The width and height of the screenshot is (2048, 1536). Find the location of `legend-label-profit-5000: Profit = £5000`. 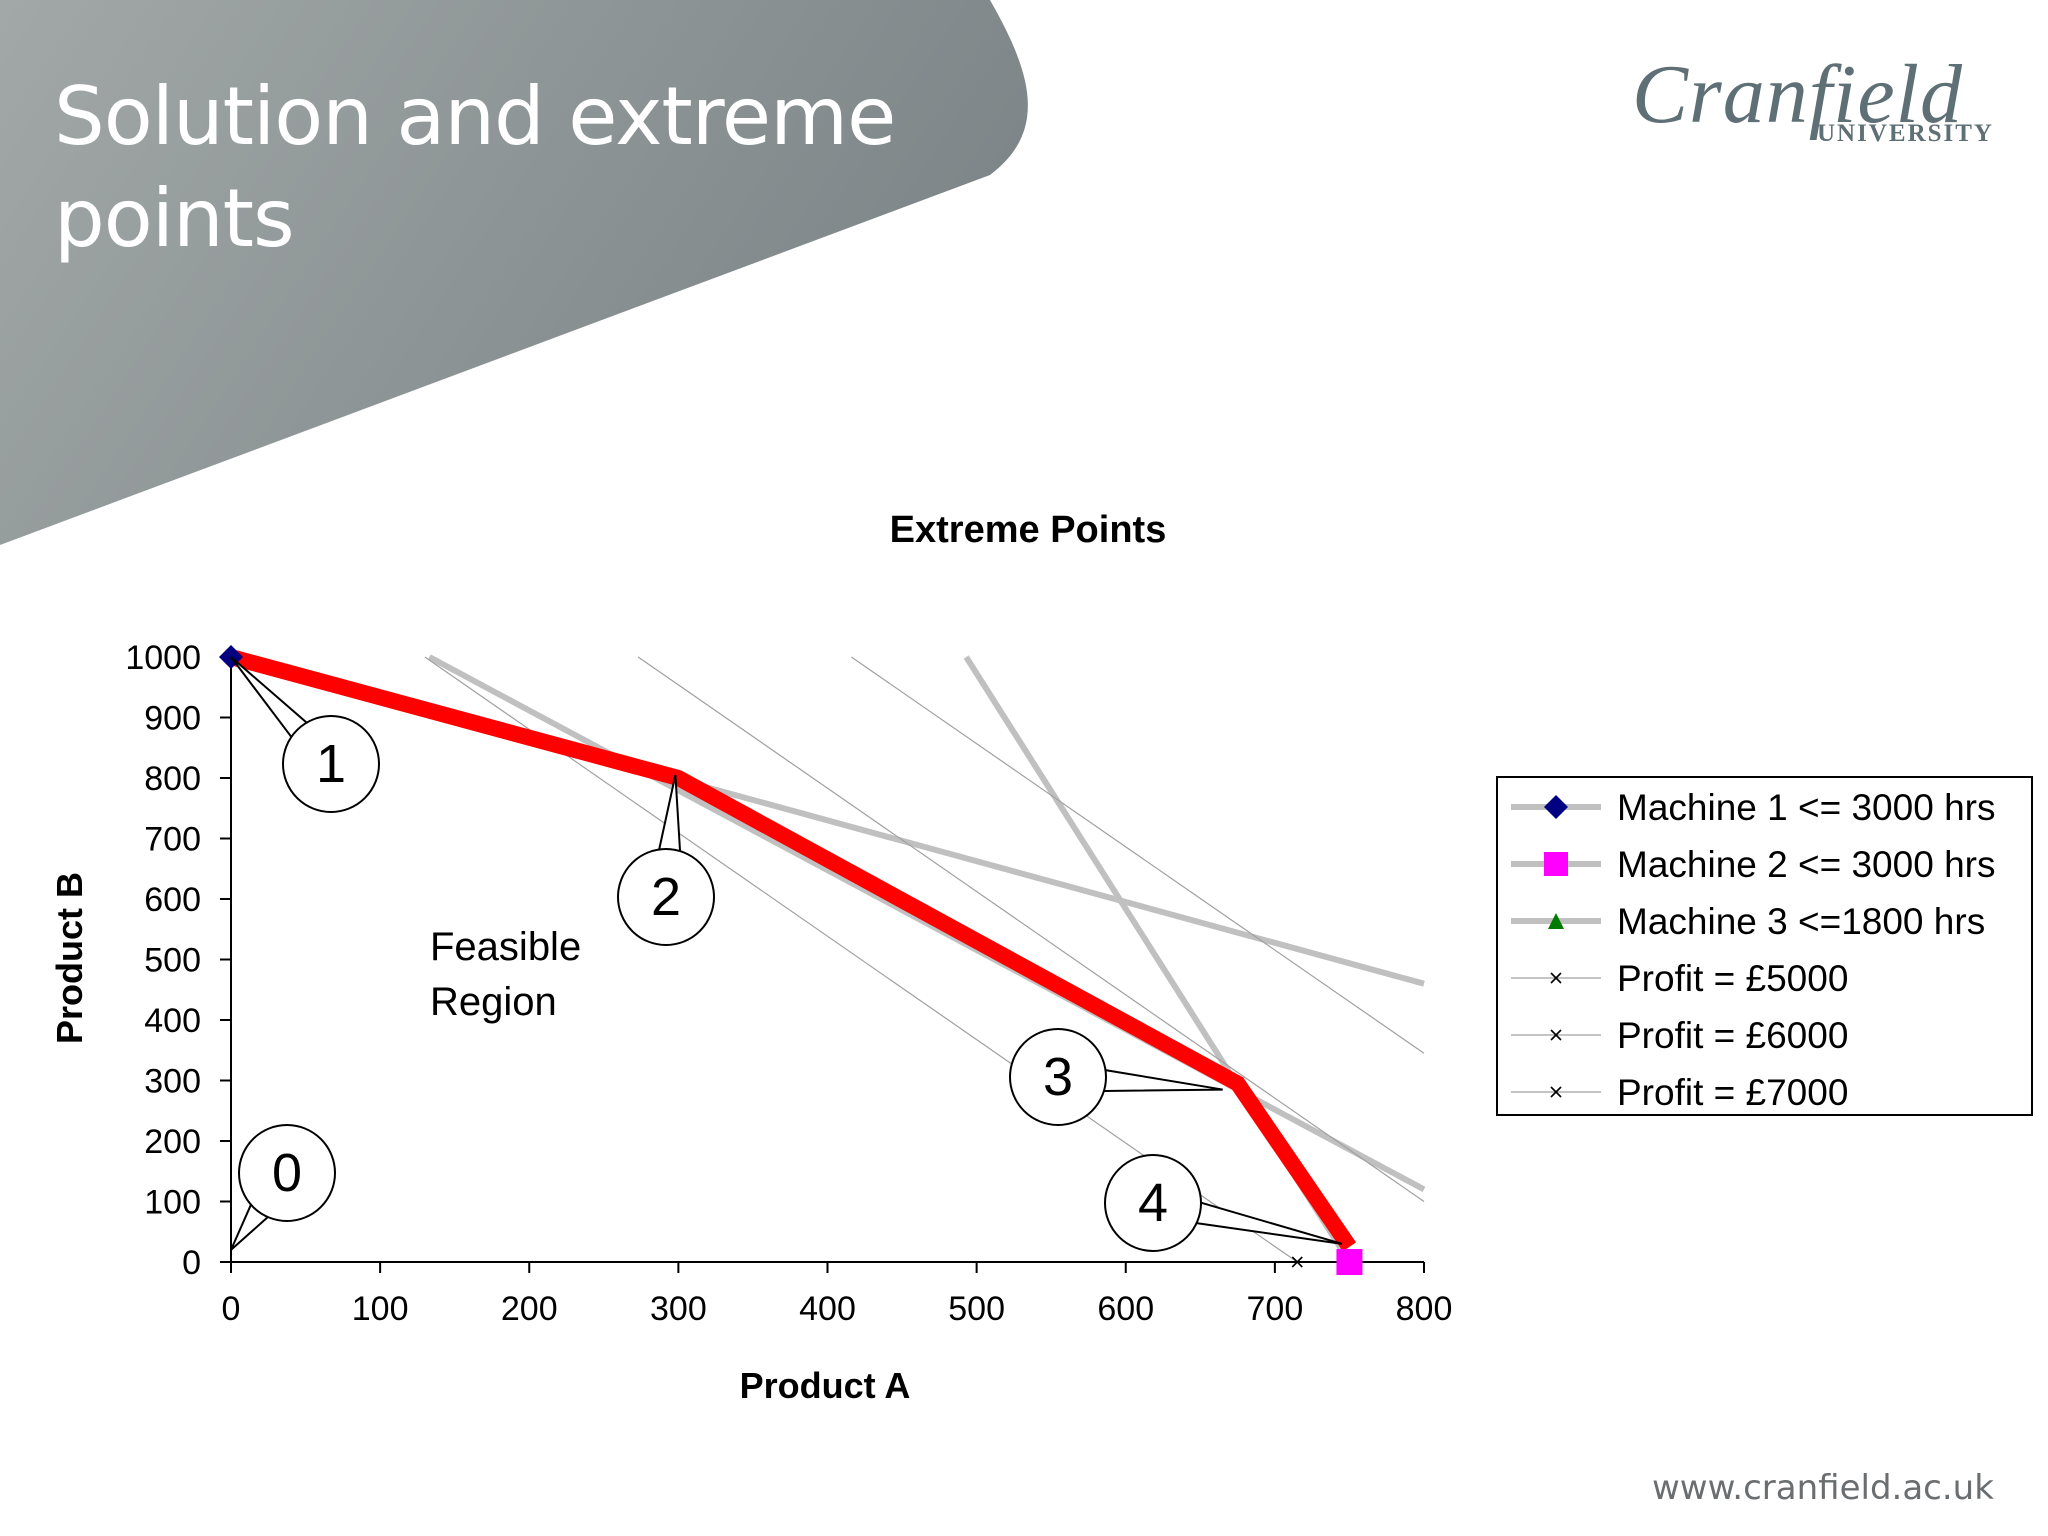

legend-label-profit-5000: Profit = £5000 is located at coordinates (1732, 978).